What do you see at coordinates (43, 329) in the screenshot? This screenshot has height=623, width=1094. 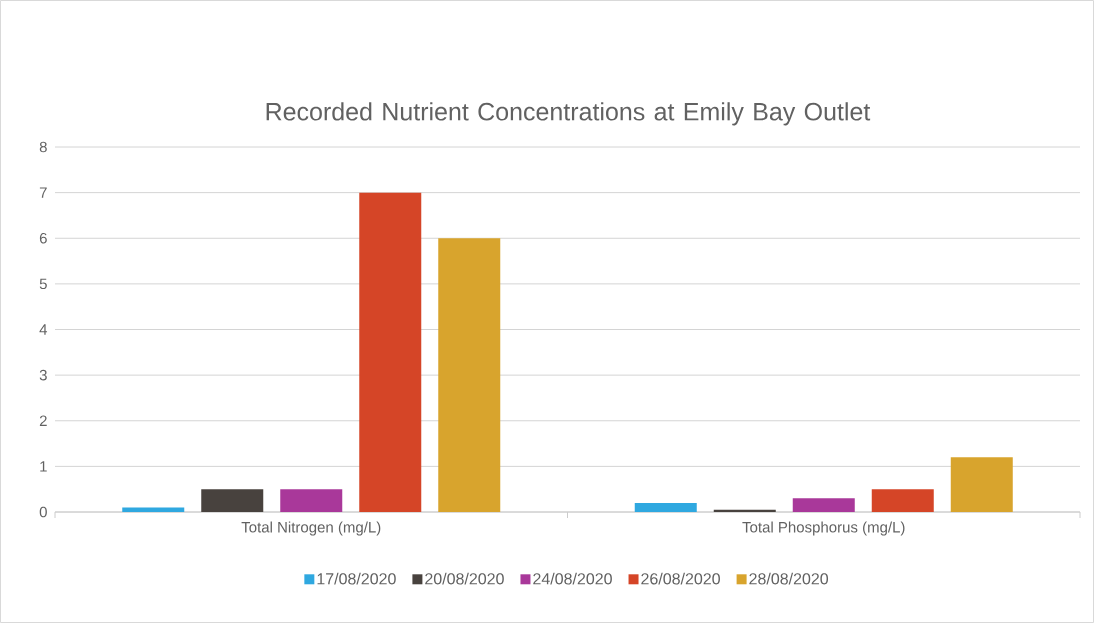 I see `y-tick-label: 4` at bounding box center [43, 329].